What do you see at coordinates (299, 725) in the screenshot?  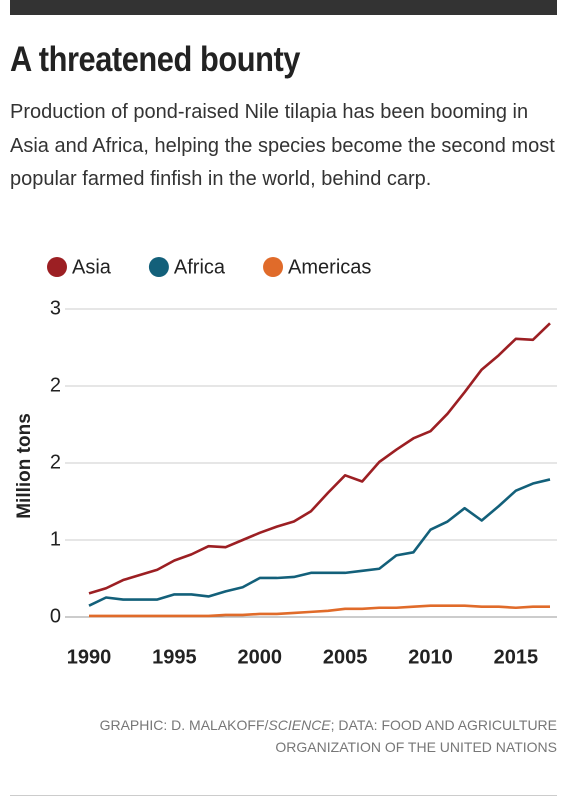 I see `credit-text: SCIENCE` at bounding box center [299, 725].